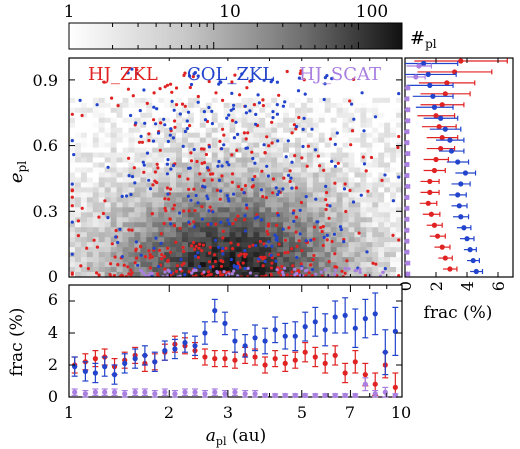  I want to click on right-frac-errorbars, so click(456, 167).